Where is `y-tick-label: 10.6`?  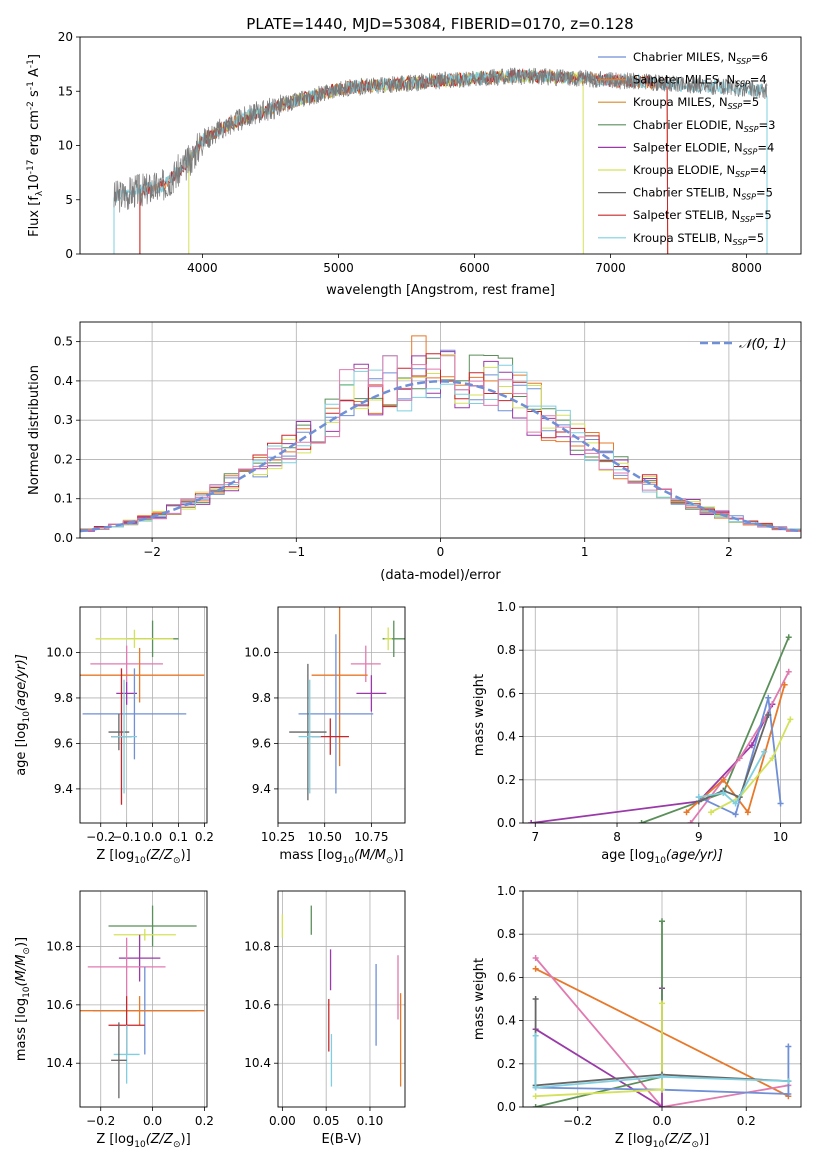 y-tick-label: 10.6 is located at coordinates (257, 1005).